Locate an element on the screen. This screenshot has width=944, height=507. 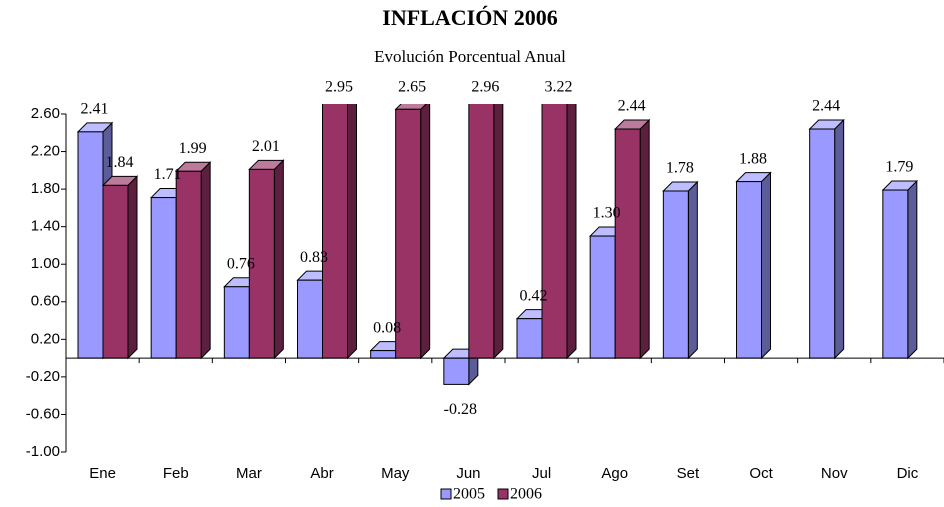
value-label: 1.88 is located at coordinates (753, 158).